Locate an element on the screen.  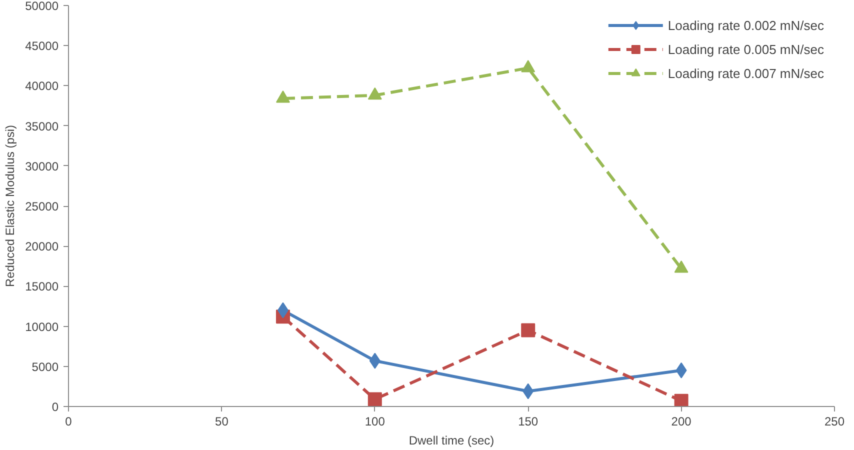
legend-label: Loading rate 0.002 mN/sec is located at coordinates (746, 25).